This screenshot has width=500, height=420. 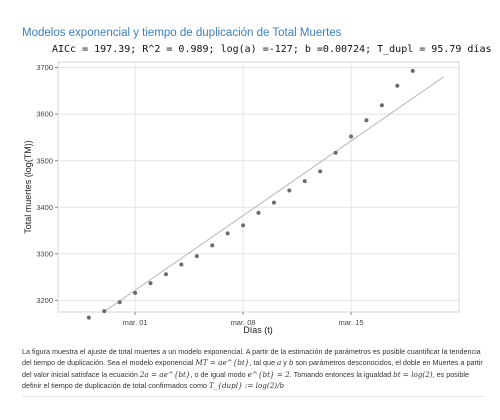 What do you see at coordinates (246, 386) in the screenshot?
I see `caption-math-7: T_{dupl} := log(2)/b` at bounding box center [246, 386].